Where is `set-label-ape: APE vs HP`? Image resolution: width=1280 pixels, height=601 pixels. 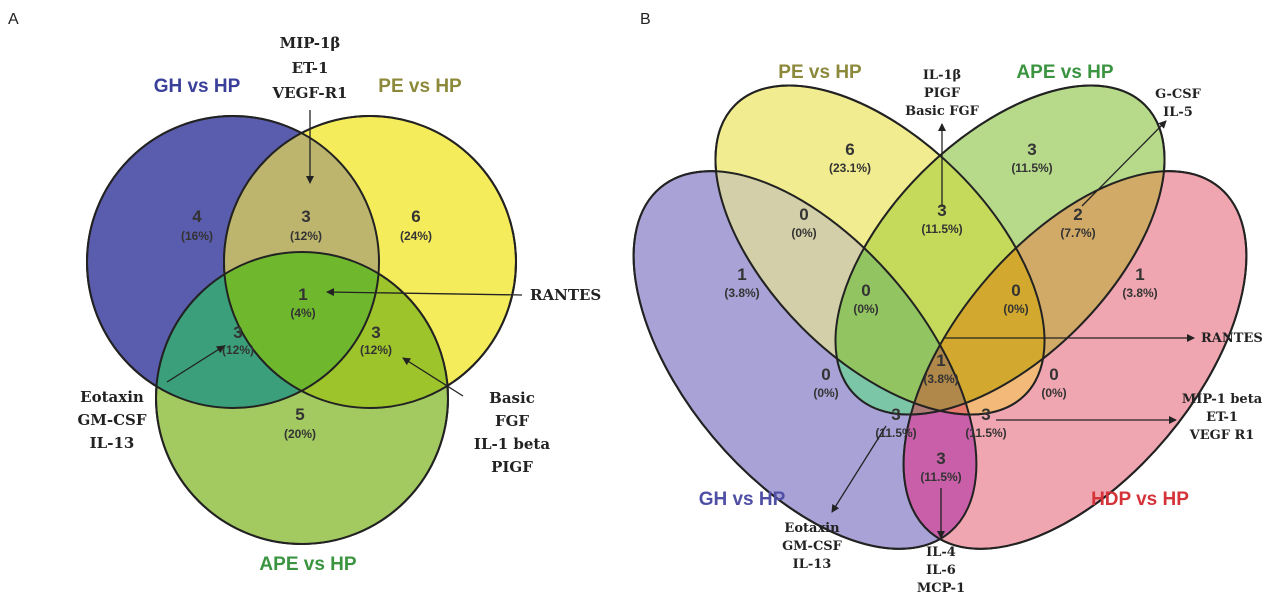
set-label-ape: APE vs HP is located at coordinates (307, 564).